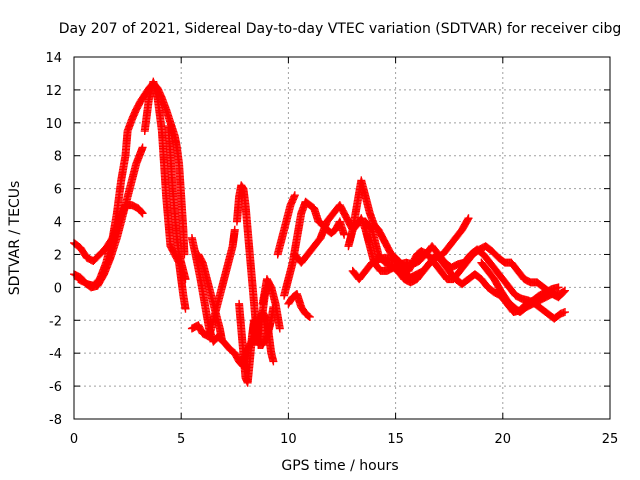  Describe the element at coordinates (55, 321) in the screenshot. I see `y-tick-label: -2` at that location.